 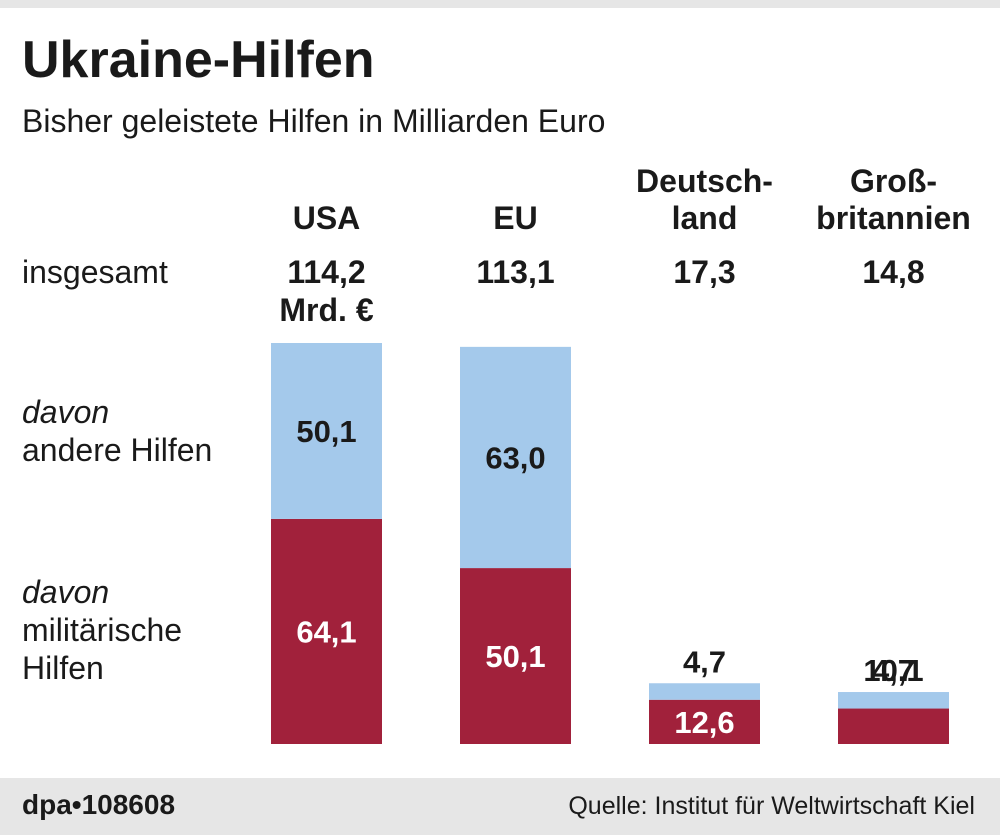 What do you see at coordinates (704, 199) in the screenshot?
I see `category-header-deutschland: Deutsch- land` at bounding box center [704, 199].